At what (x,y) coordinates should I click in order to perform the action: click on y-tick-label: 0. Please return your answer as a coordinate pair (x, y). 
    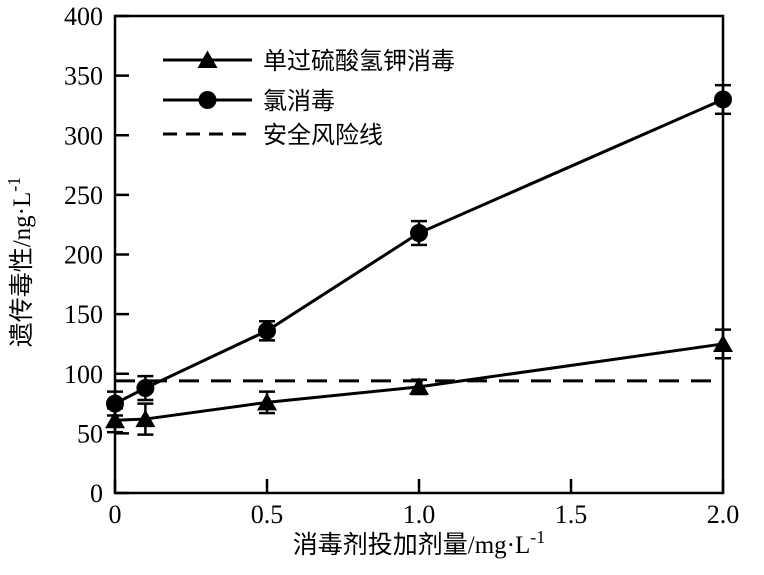
    Looking at the image, I should click on (96, 493).